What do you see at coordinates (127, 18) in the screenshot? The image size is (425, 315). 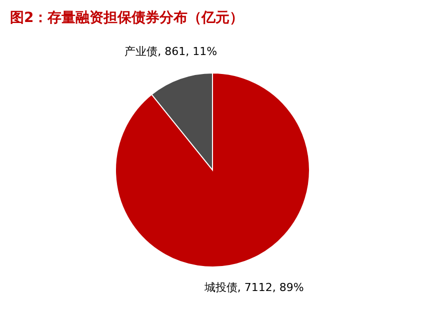 I see `chart-title: 图2：存量融资担保债券分布（亿元）` at bounding box center [127, 18].